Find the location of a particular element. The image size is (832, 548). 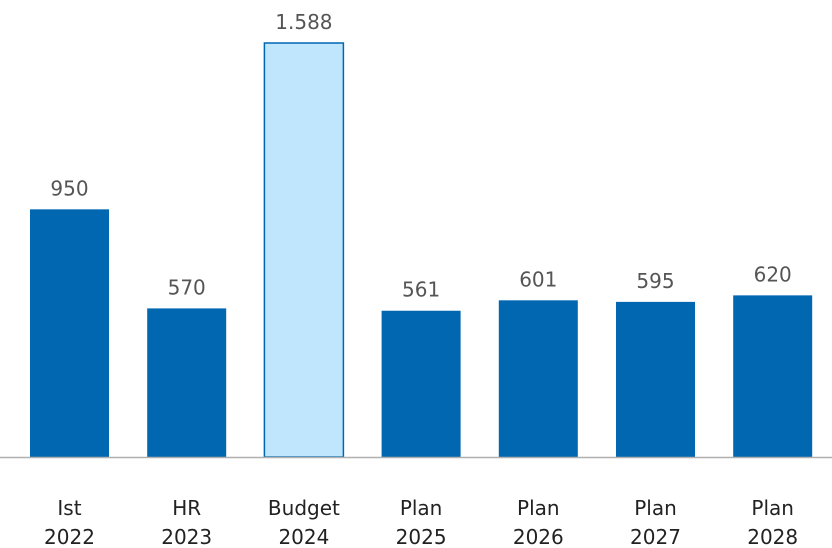

category-label-5-line-1: 2027 is located at coordinates (655, 536).